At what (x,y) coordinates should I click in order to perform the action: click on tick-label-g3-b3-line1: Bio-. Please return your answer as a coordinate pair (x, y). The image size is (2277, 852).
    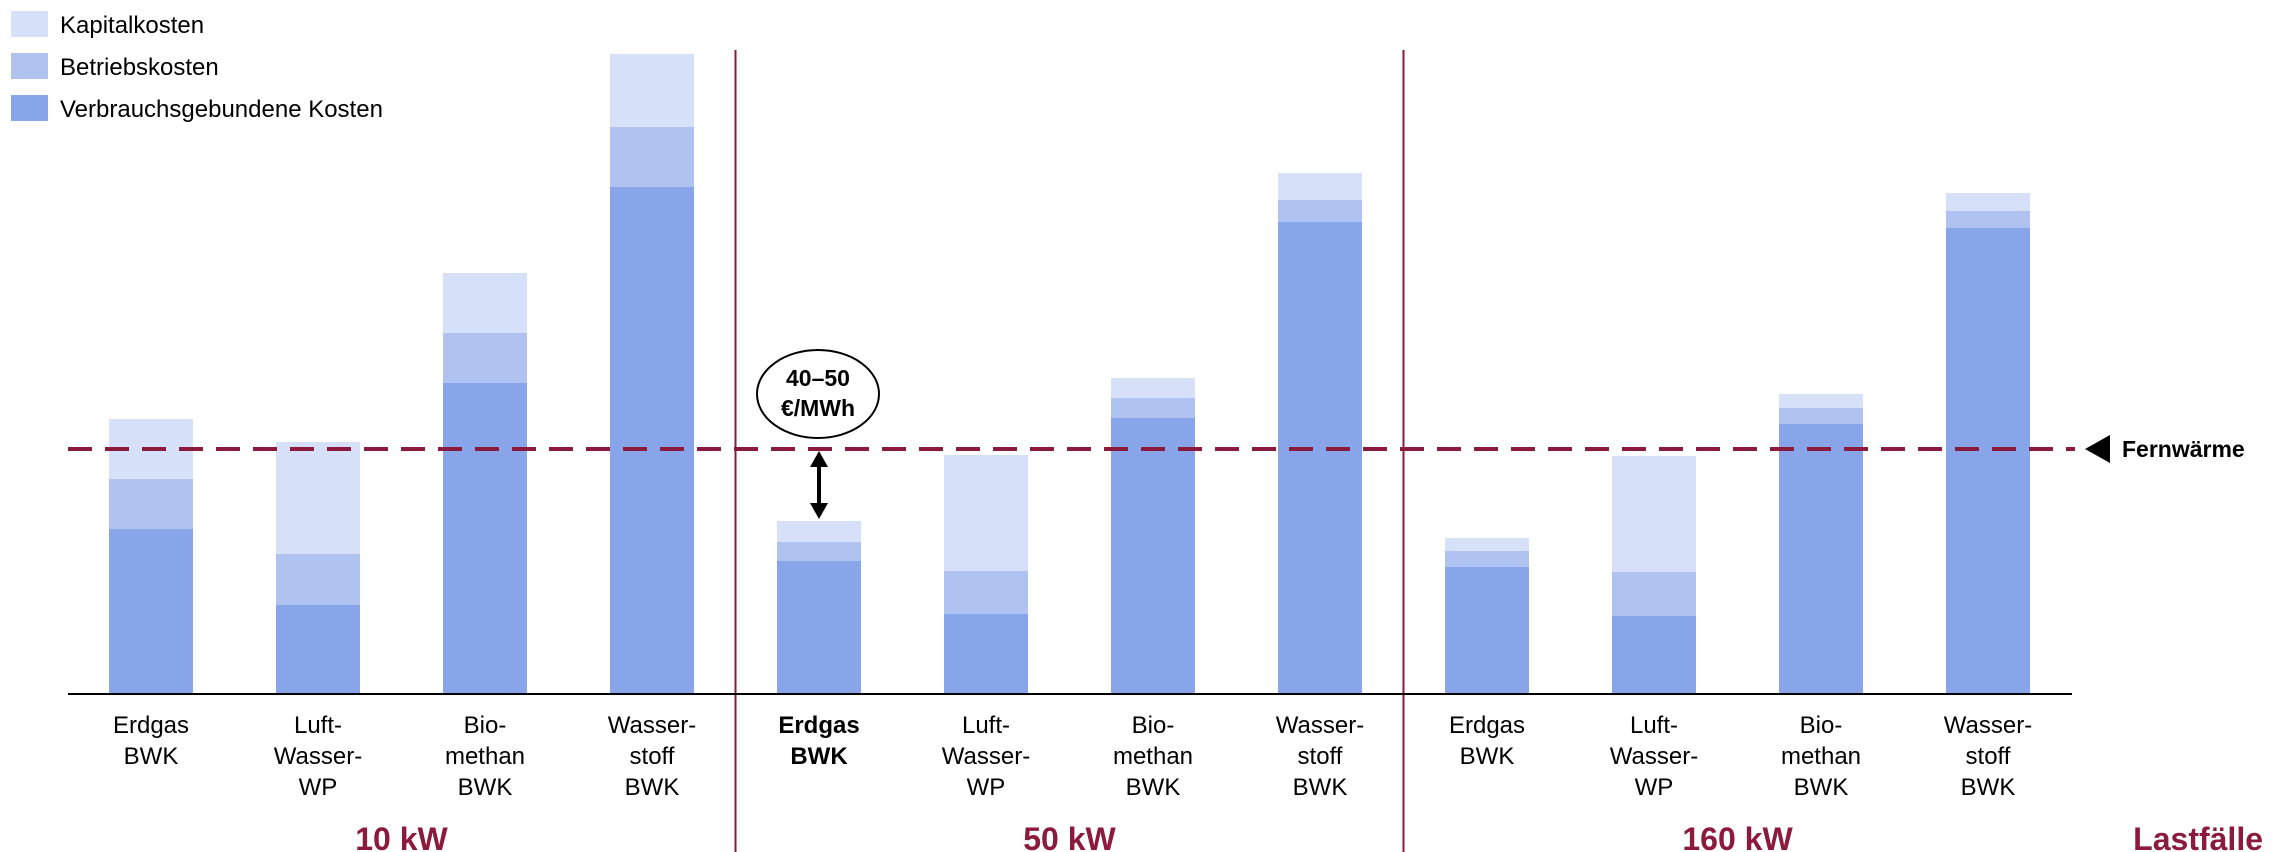
    Looking at the image, I should click on (1821, 725).